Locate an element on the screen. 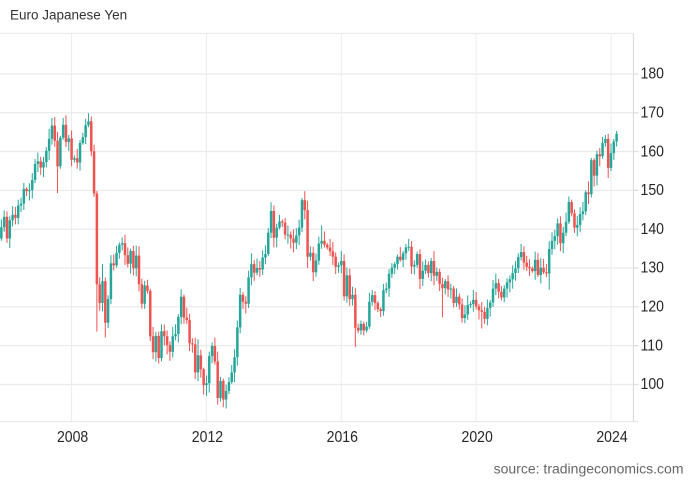 The image size is (689, 480). svg-text: 130 is located at coordinates (652, 268).